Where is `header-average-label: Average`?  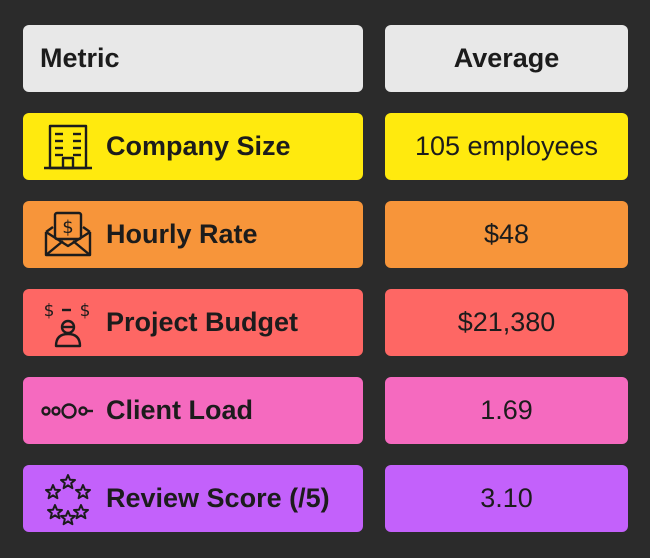
header-average-label: Average is located at coordinates (506, 58).